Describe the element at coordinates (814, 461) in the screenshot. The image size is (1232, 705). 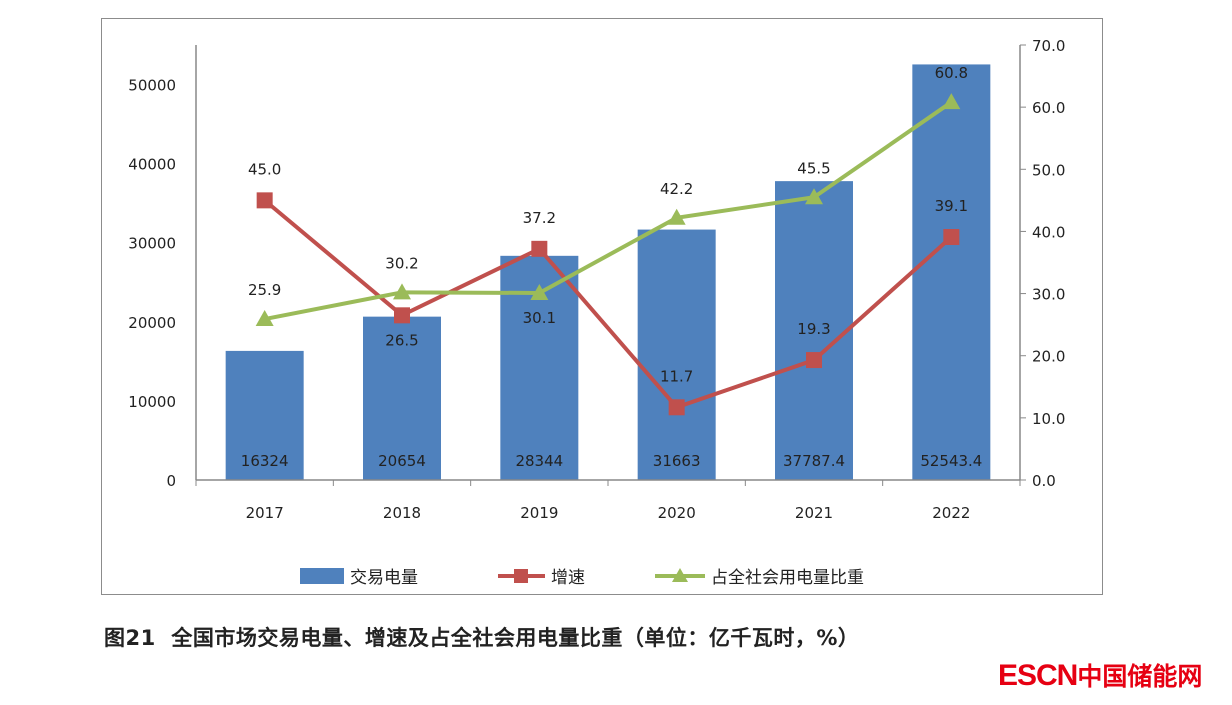
I see `bar-label: 37787.4` at that location.